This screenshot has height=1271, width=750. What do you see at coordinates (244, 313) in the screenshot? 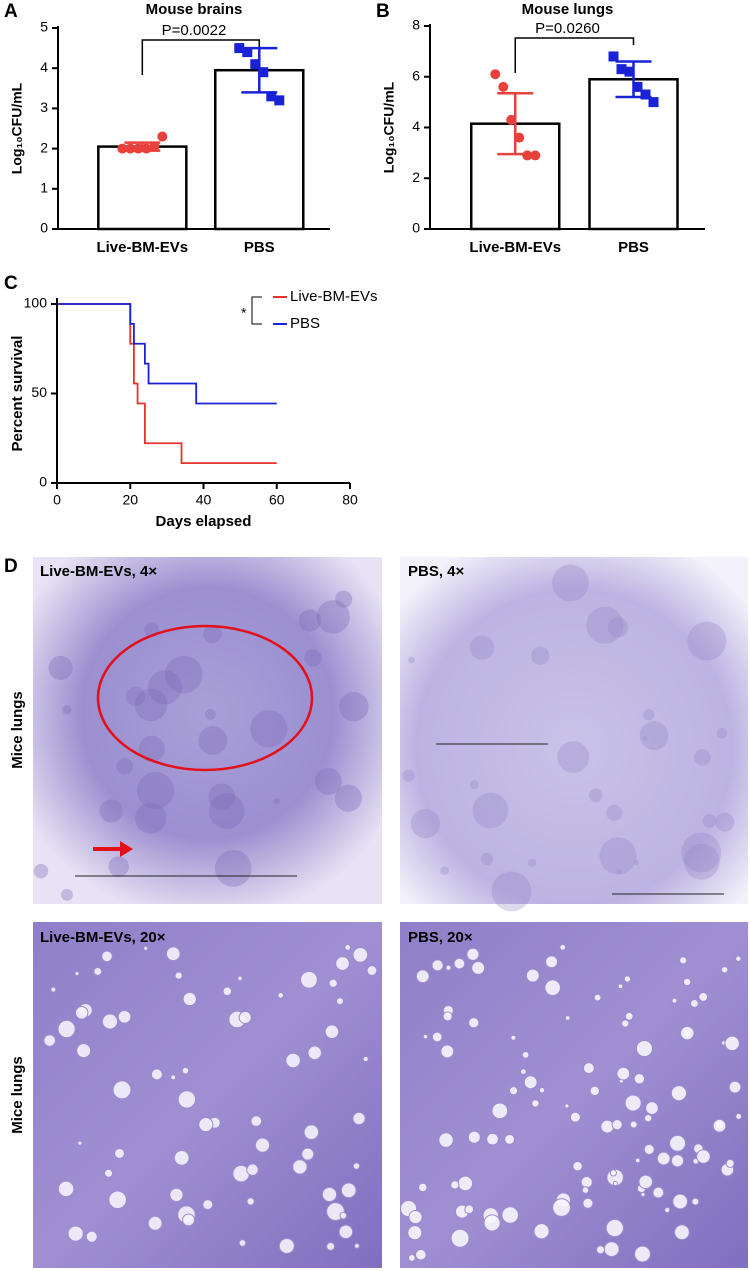
I see `significance-mark: *` at bounding box center [244, 313].